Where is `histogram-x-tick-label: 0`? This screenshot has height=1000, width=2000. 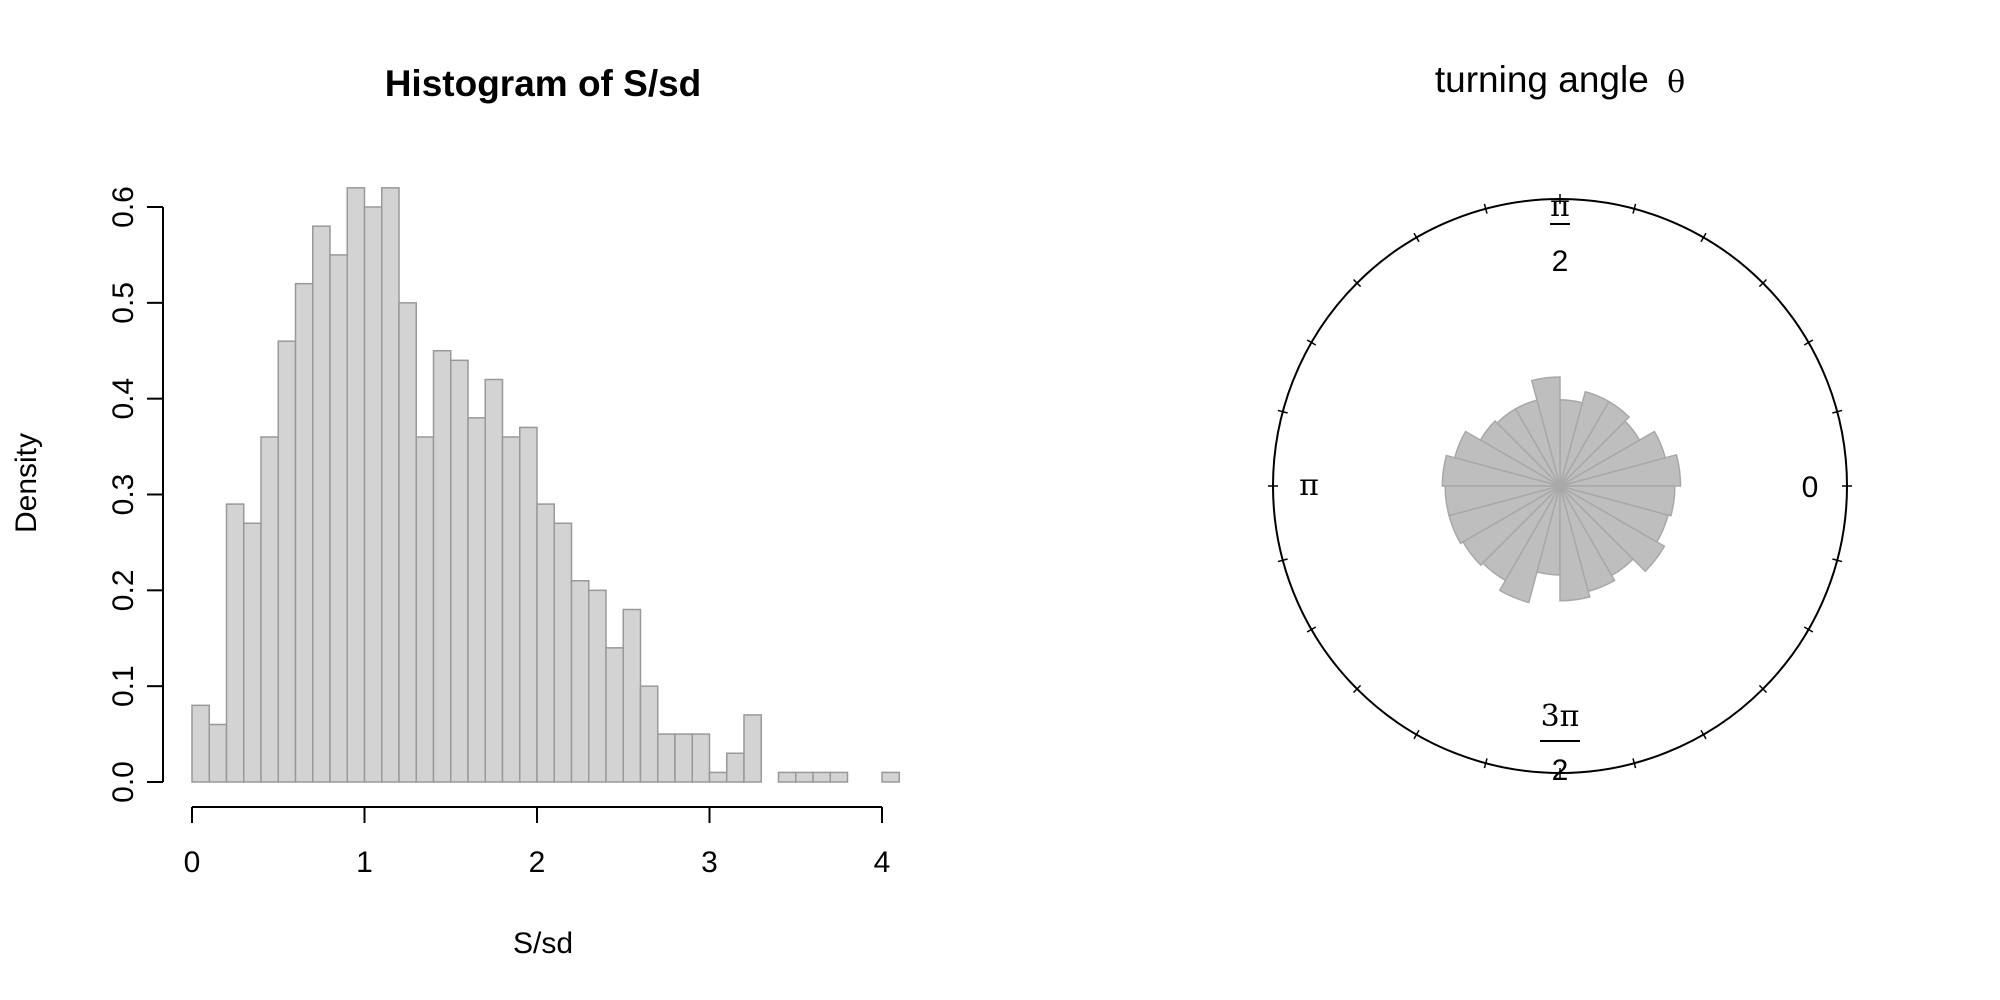 histogram-x-tick-label: 0 is located at coordinates (192, 862).